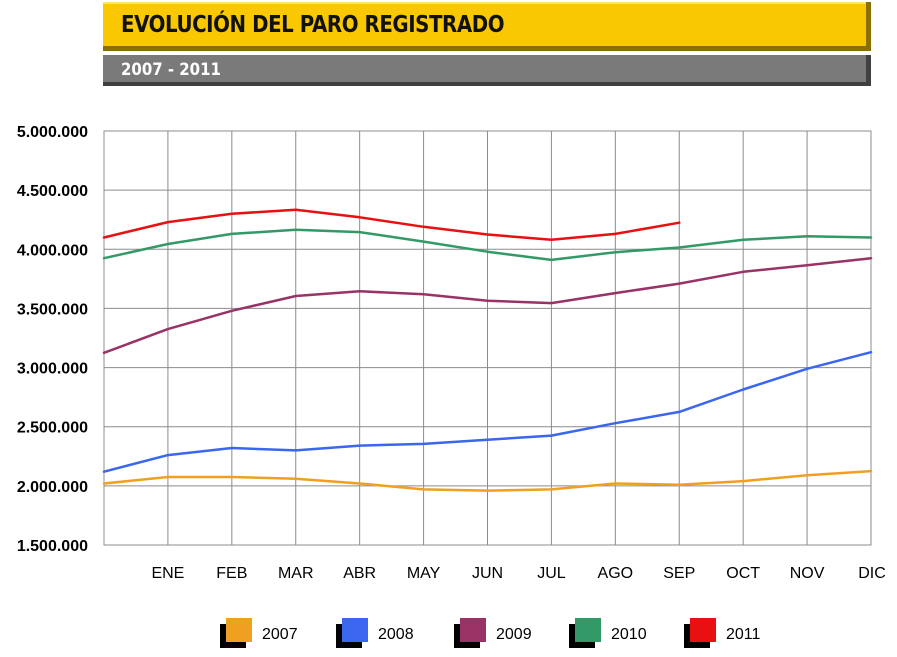 This screenshot has width=897, height=657. I want to click on series-line-2009, so click(487, 305).